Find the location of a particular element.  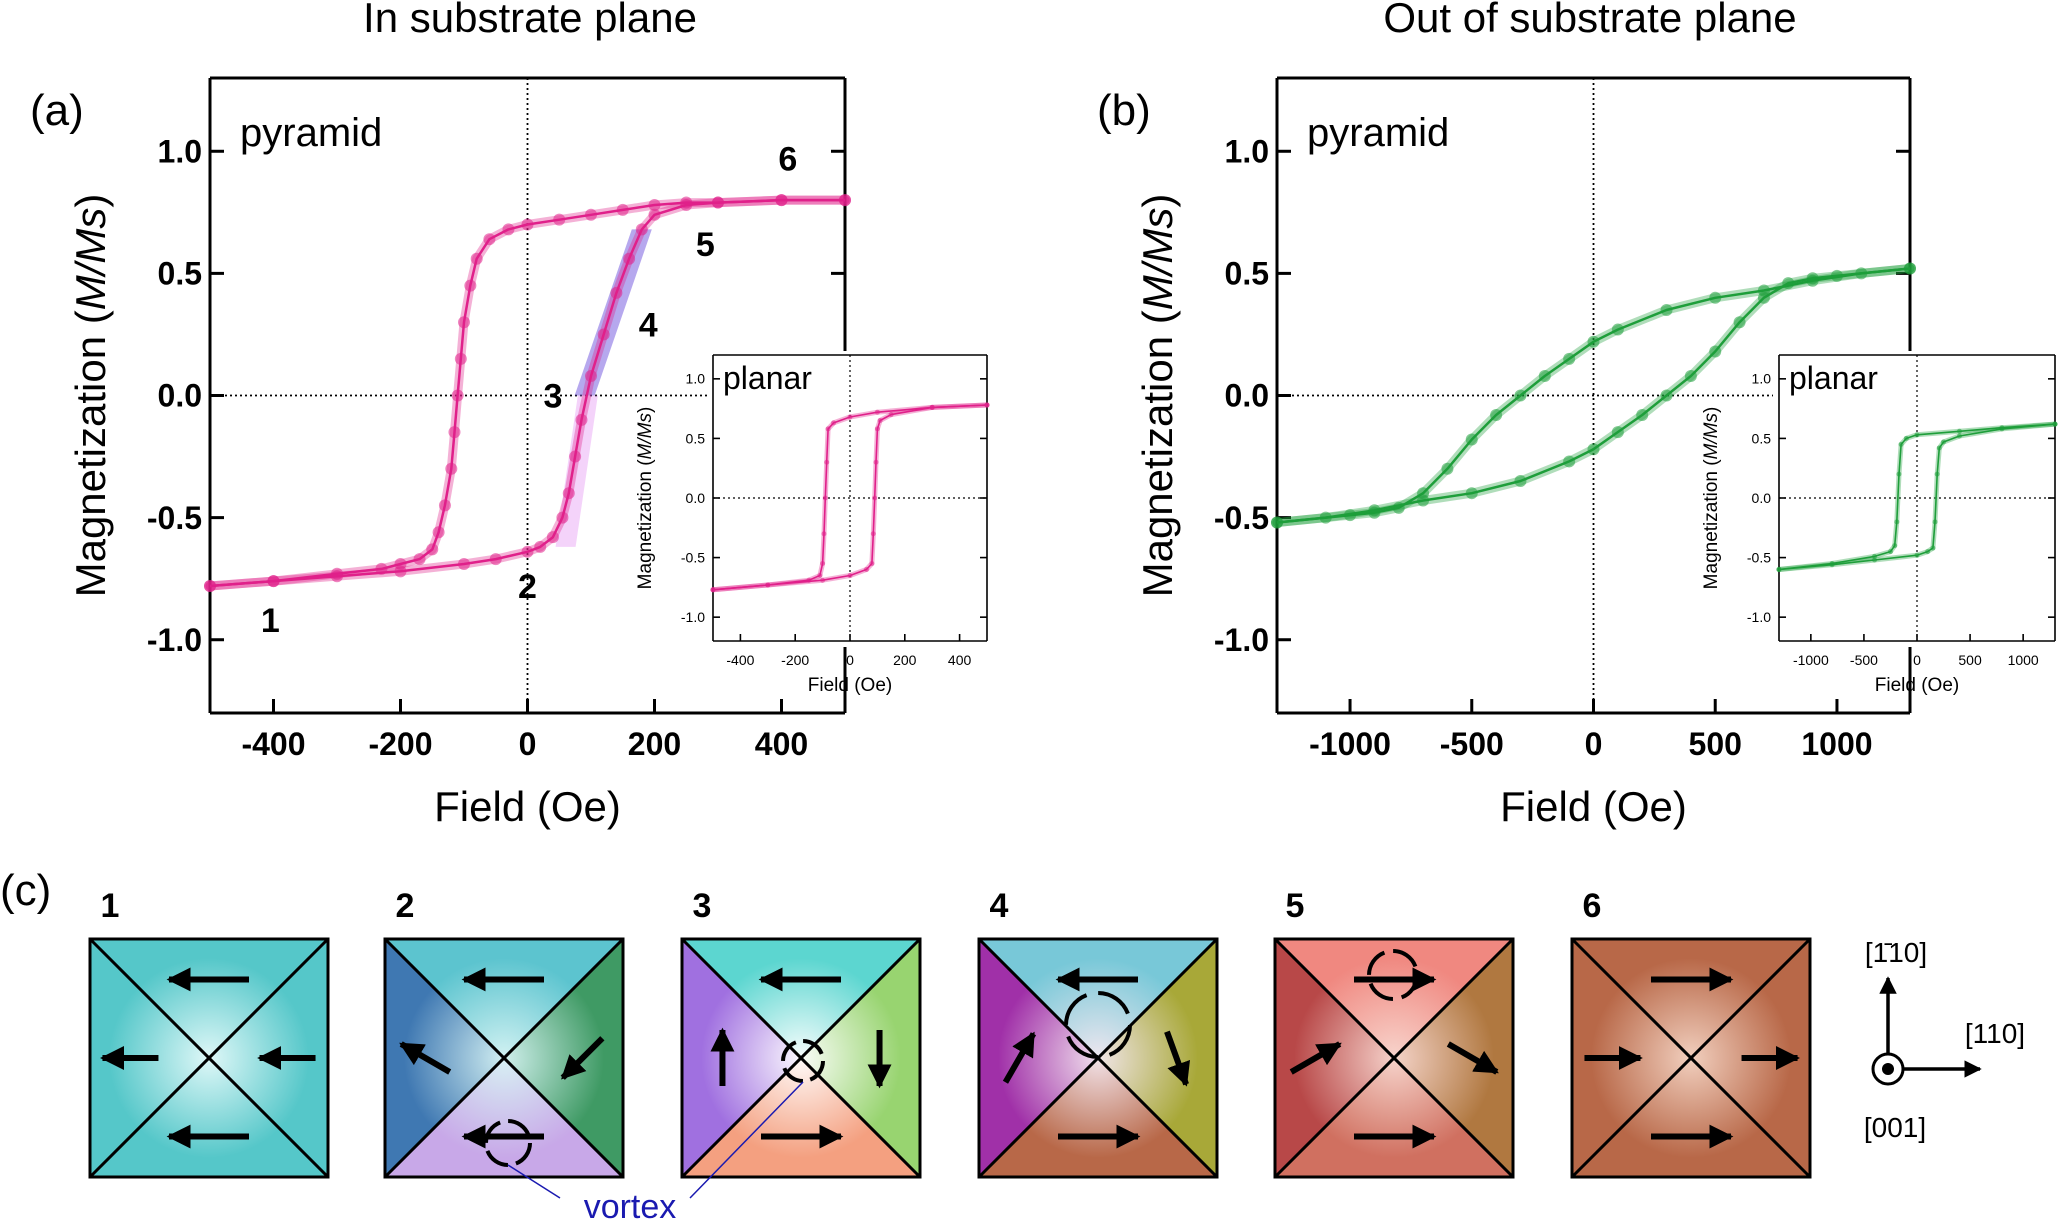

domain-square-frame is located at coordinates (1394, 1058).